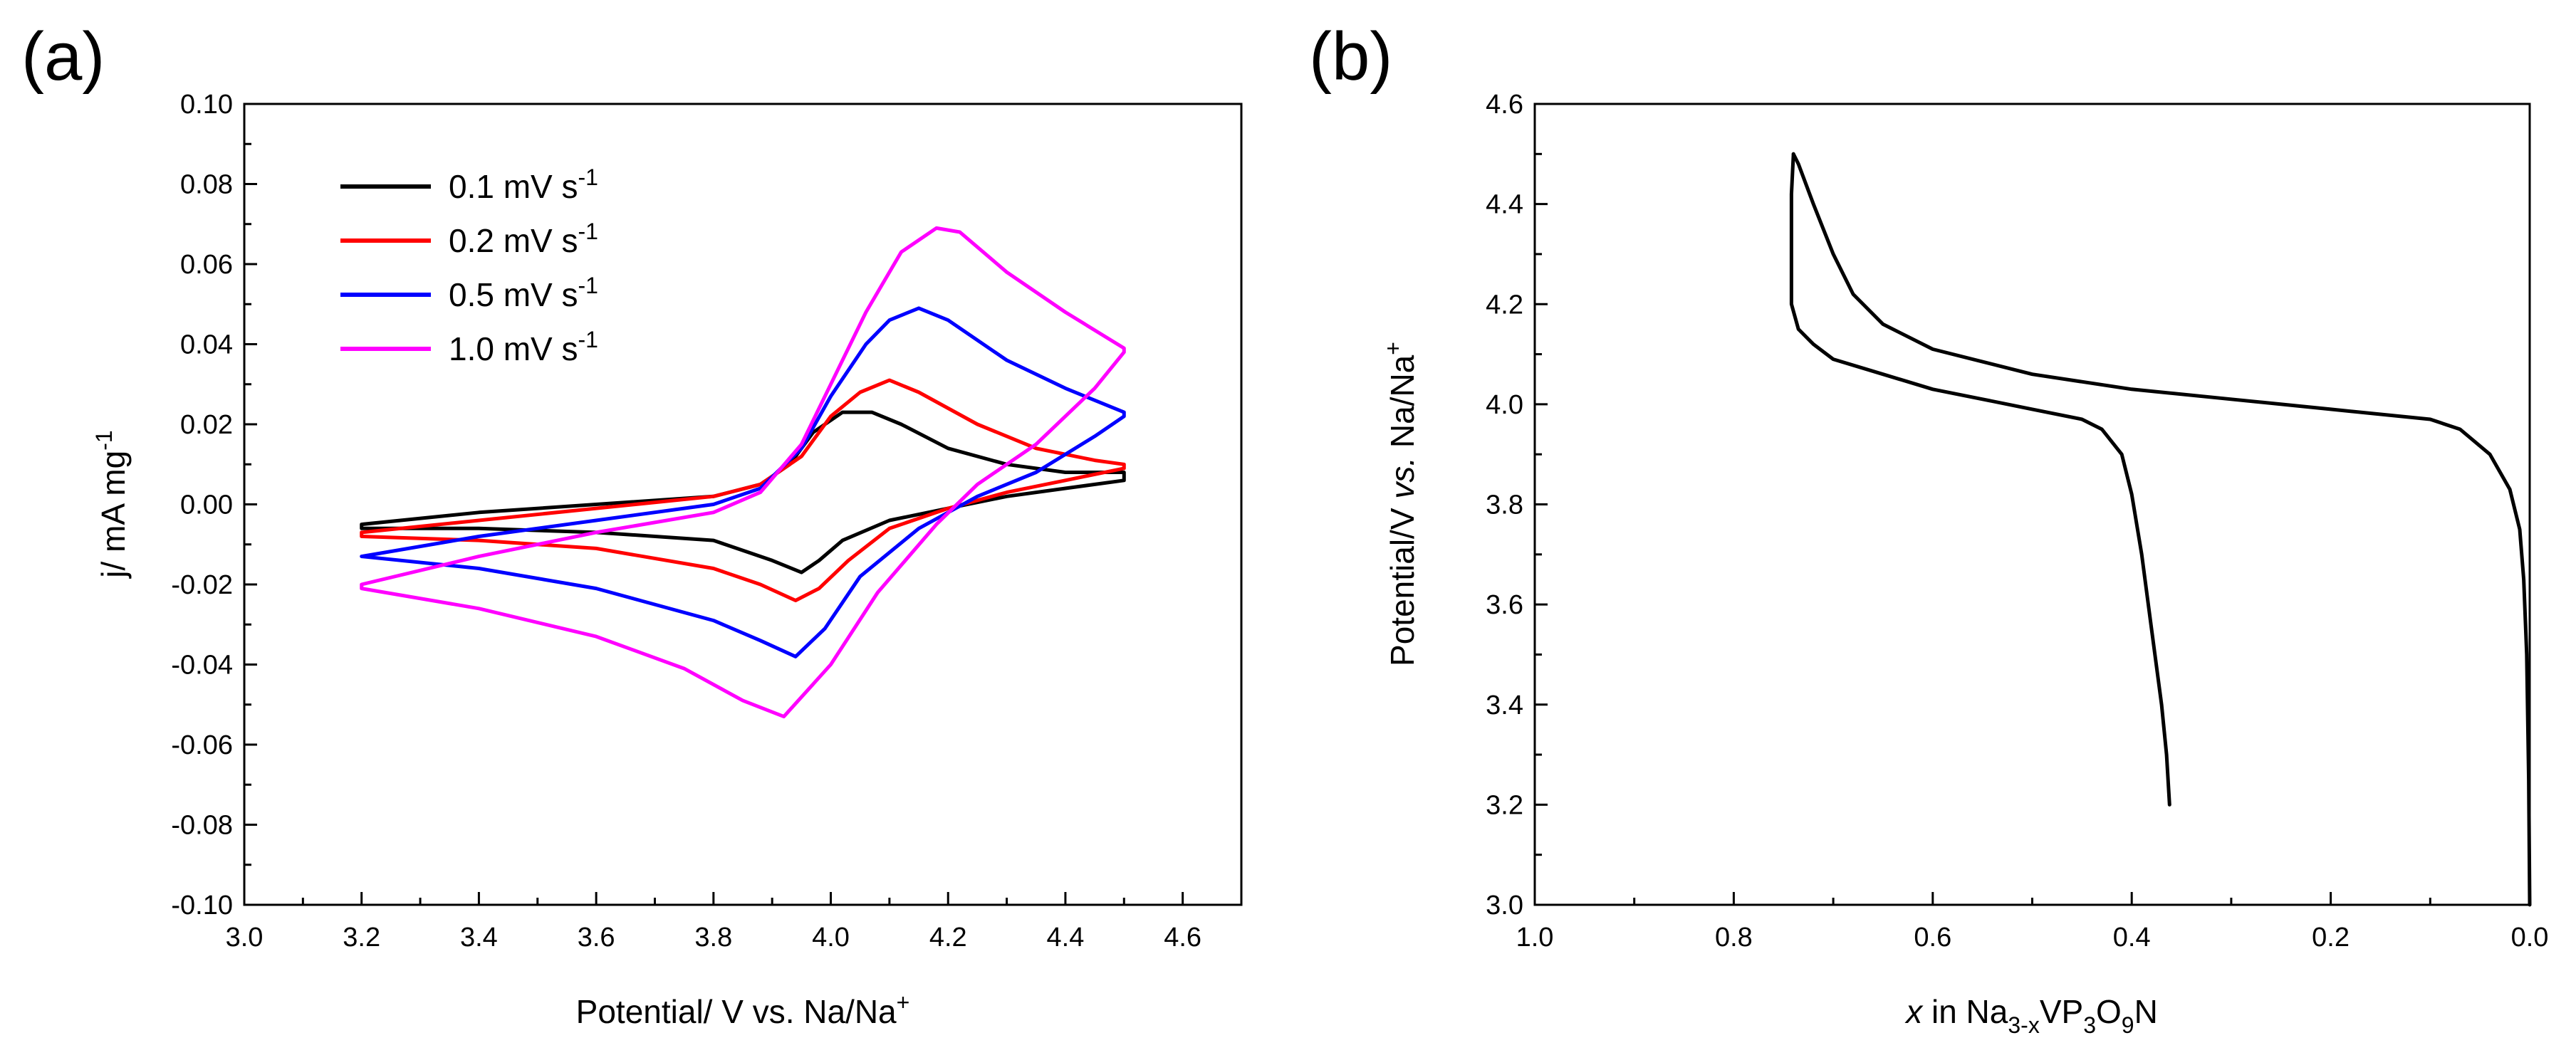 The width and height of the screenshot is (2576, 1060). What do you see at coordinates (523, 293) in the screenshot?
I see `legend-label: 0.5 mV s-1` at bounding box center [523, 293].